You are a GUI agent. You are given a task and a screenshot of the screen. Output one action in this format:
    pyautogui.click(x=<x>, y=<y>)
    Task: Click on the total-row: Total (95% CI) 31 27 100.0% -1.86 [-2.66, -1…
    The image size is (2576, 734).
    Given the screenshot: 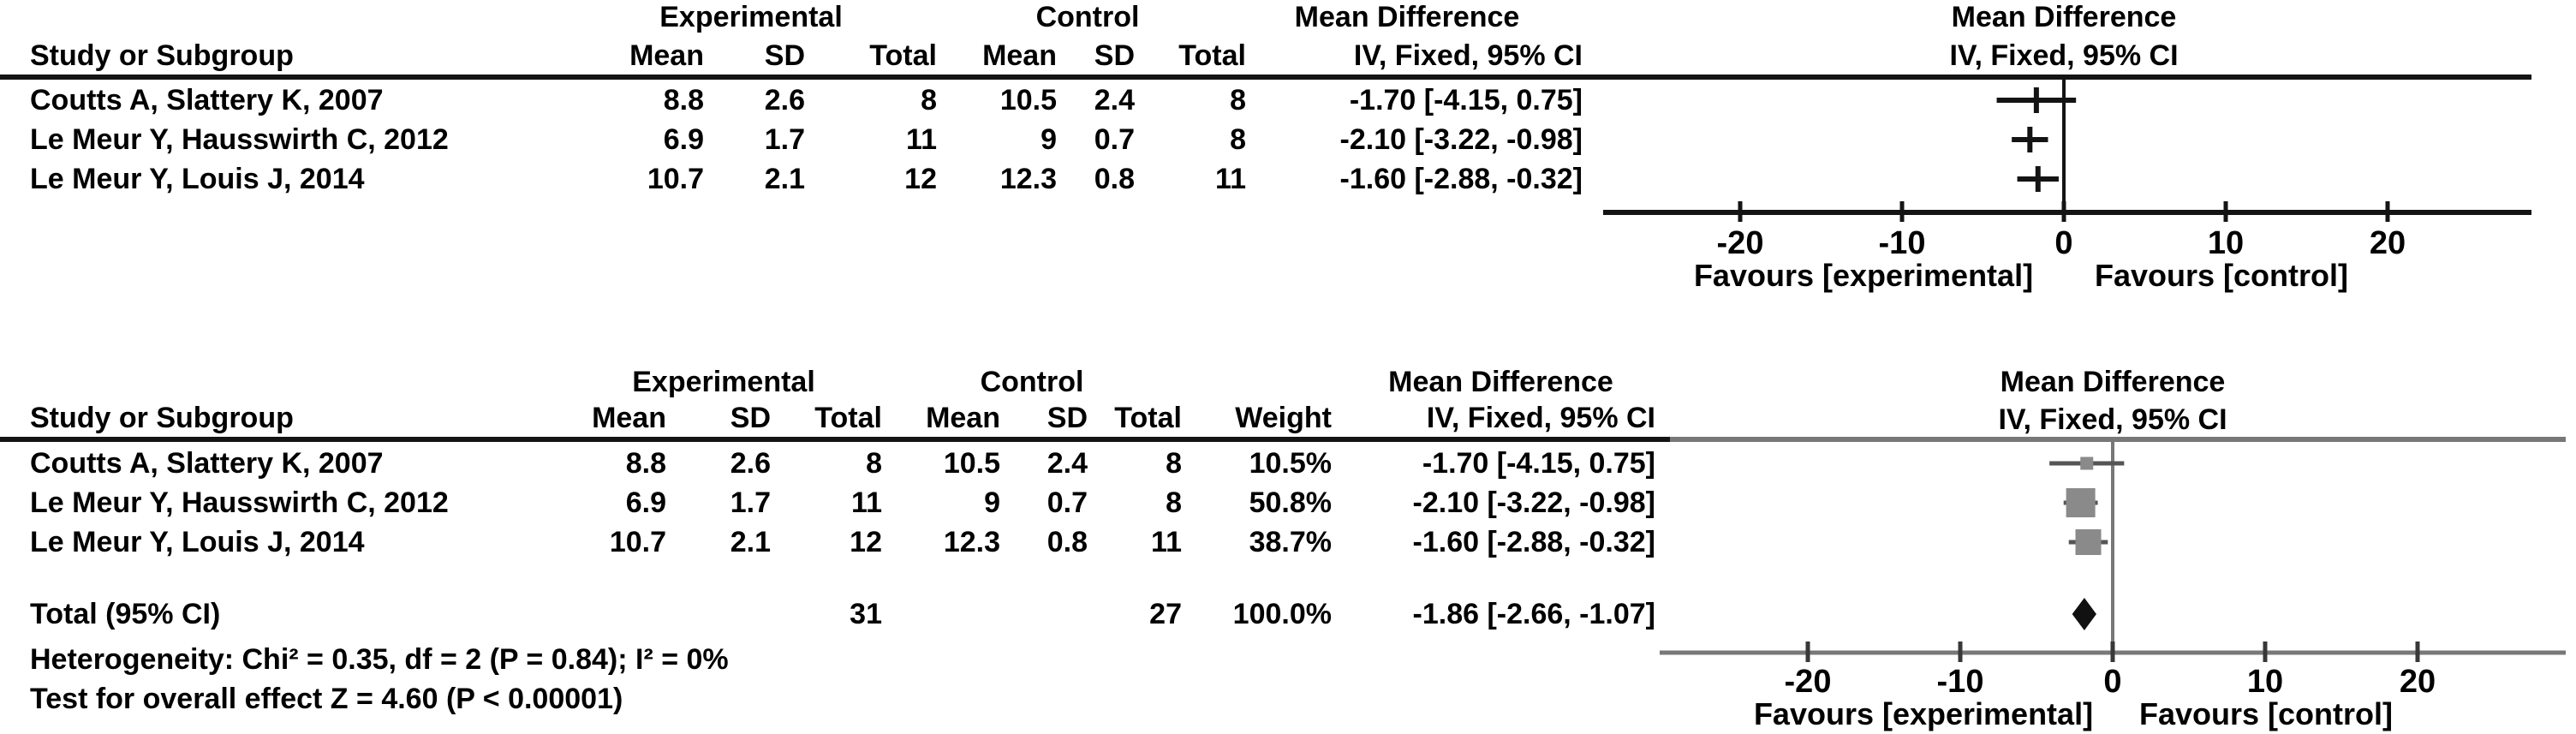 What is the action you would take?
    pyautogui.click(x=835, y=614)
    